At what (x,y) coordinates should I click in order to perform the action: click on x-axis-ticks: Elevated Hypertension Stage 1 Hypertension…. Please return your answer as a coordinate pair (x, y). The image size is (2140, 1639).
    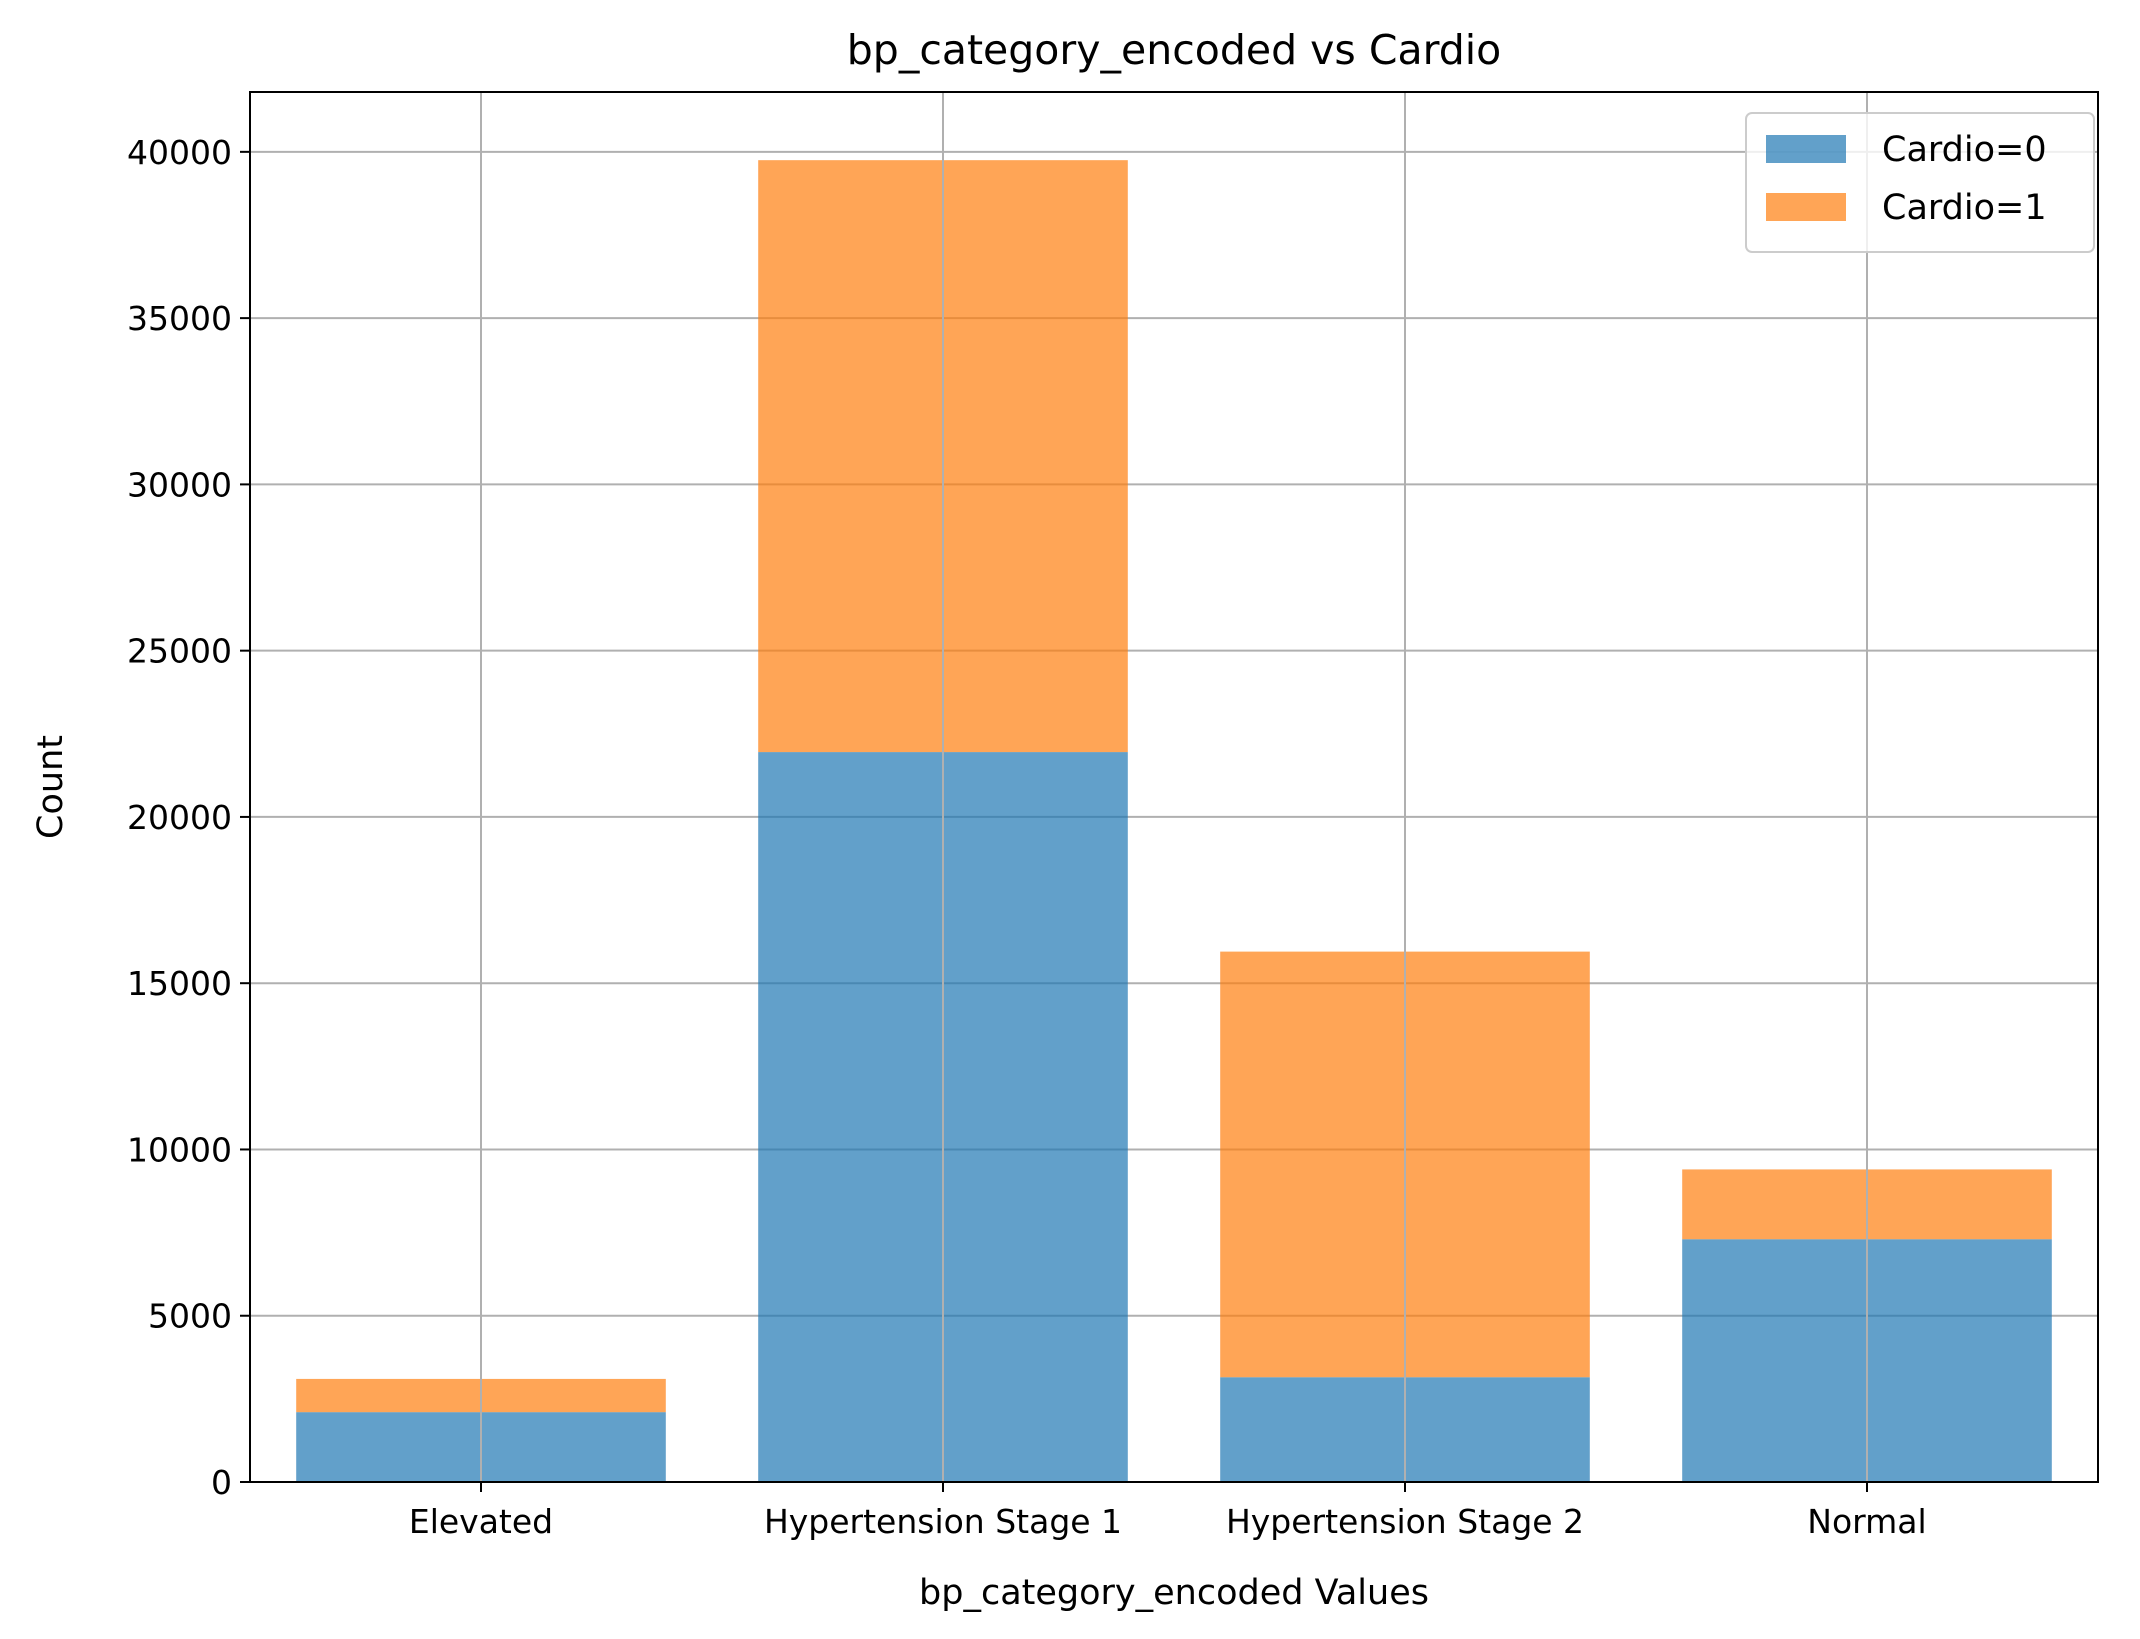
    Looking at the image, I should click on (1168, 1511).